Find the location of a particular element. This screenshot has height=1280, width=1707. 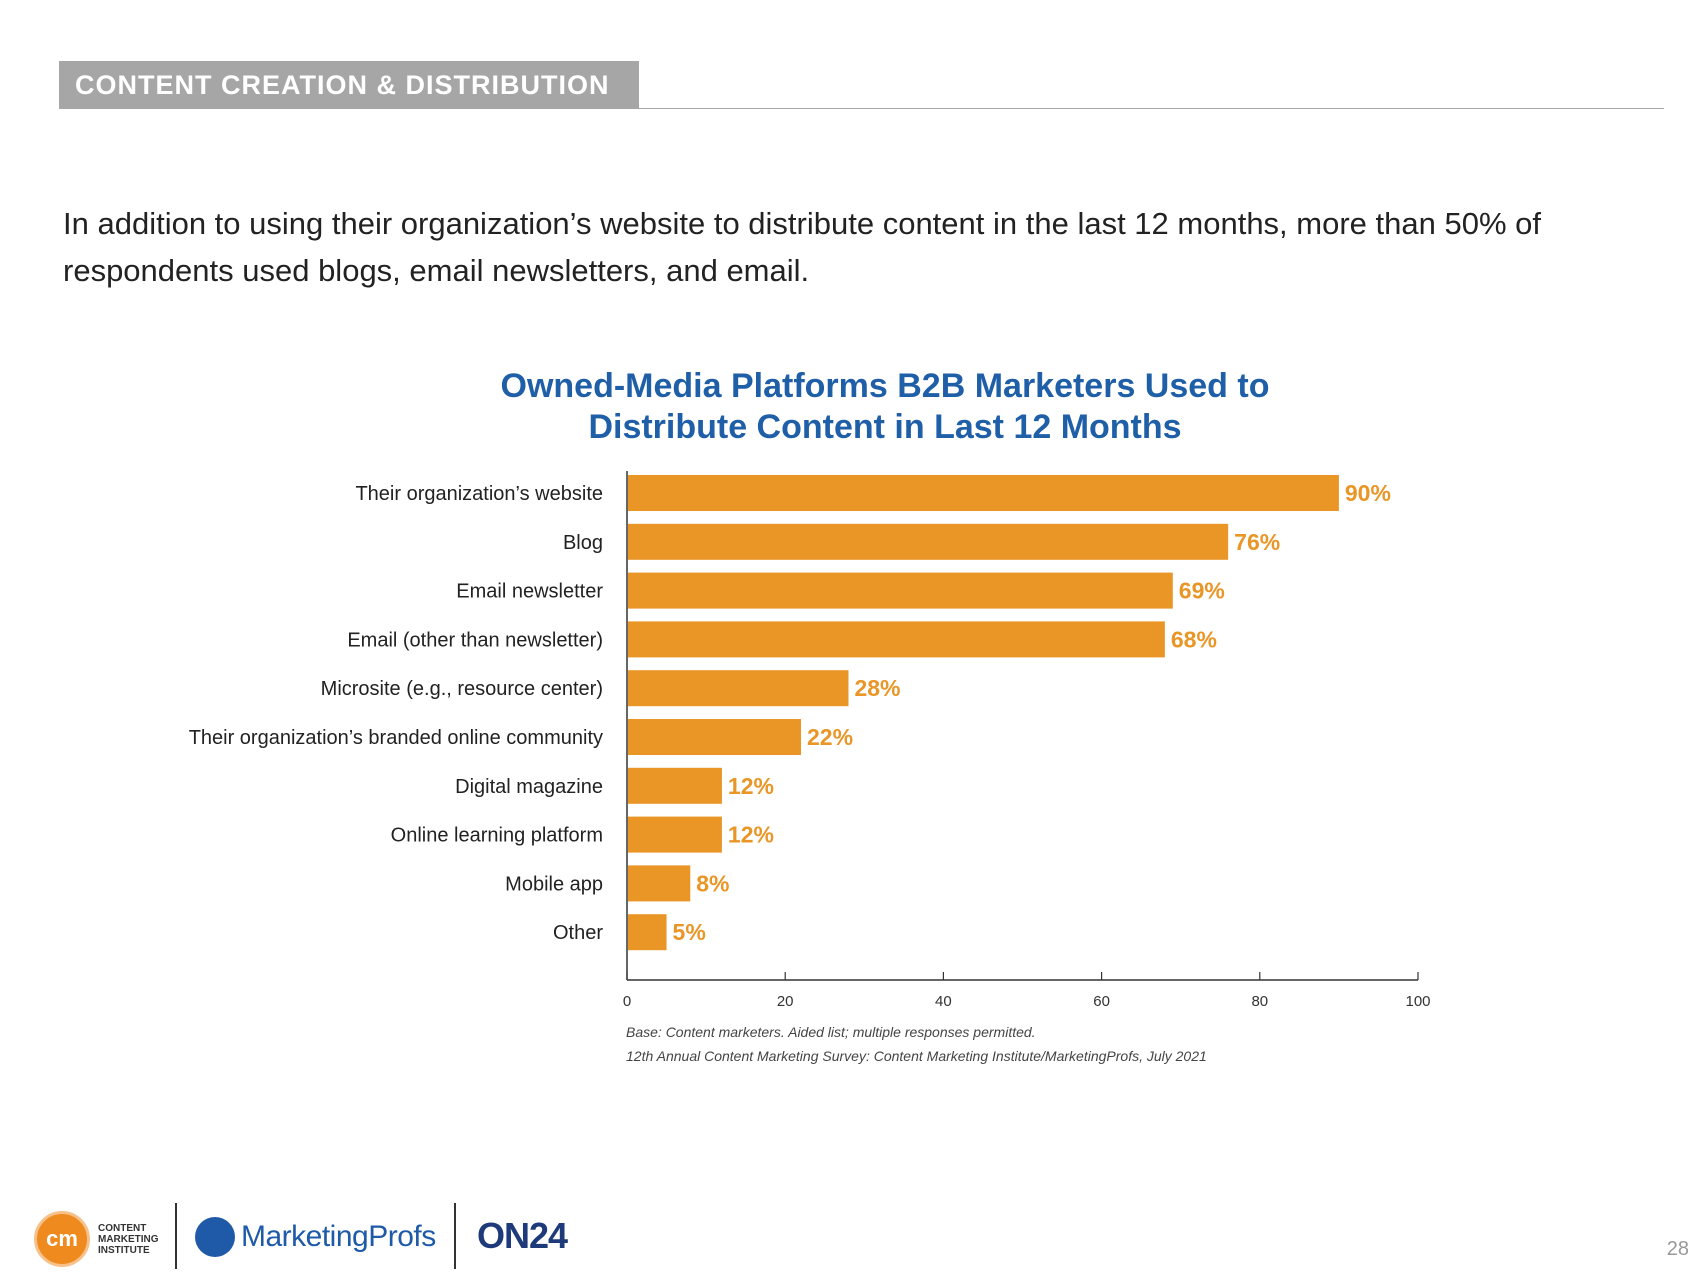

category-label: Other is located at coordinates (578, 933).